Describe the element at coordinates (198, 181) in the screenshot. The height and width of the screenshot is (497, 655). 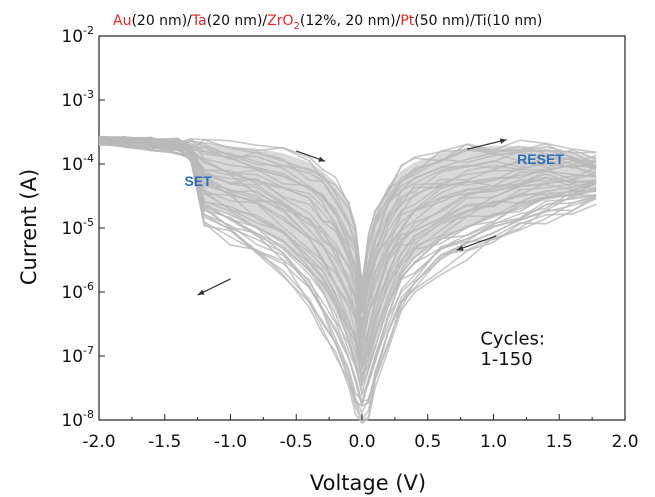
I see `annotation-set: SET` at that location.